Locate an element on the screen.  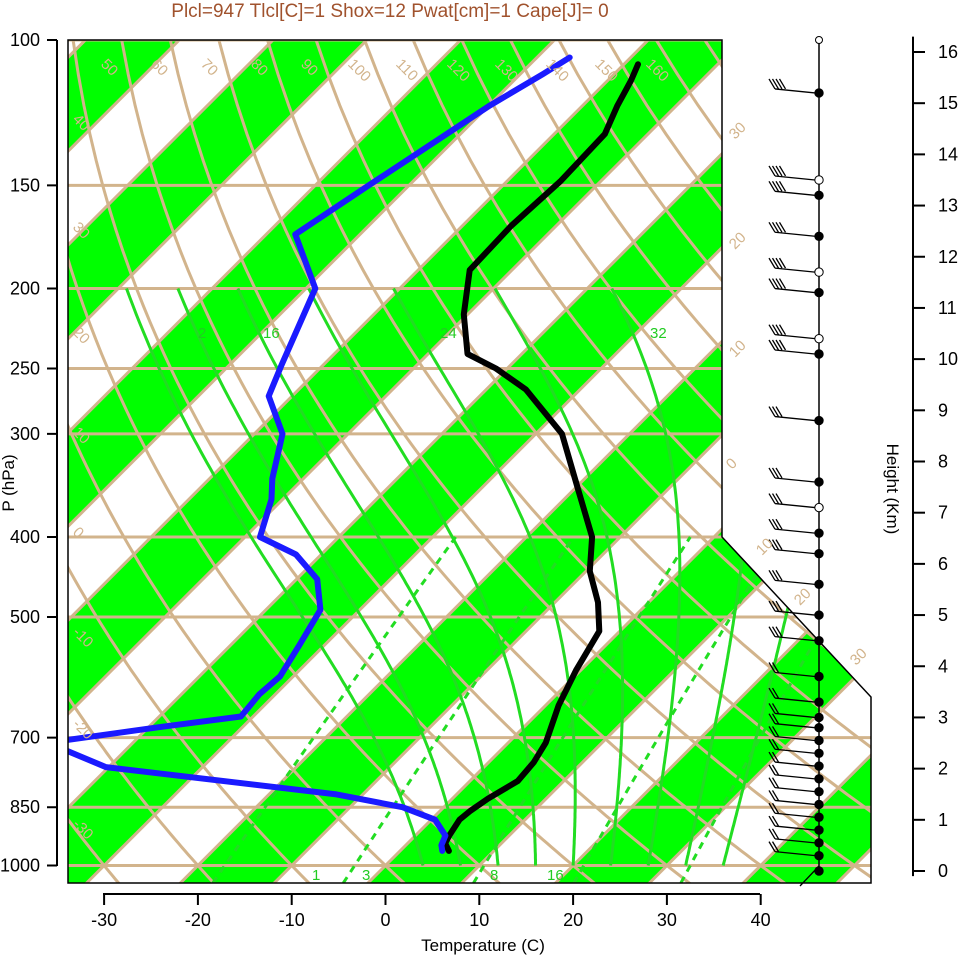
y-tick-label: 700 is located at coordinates (25, 738).